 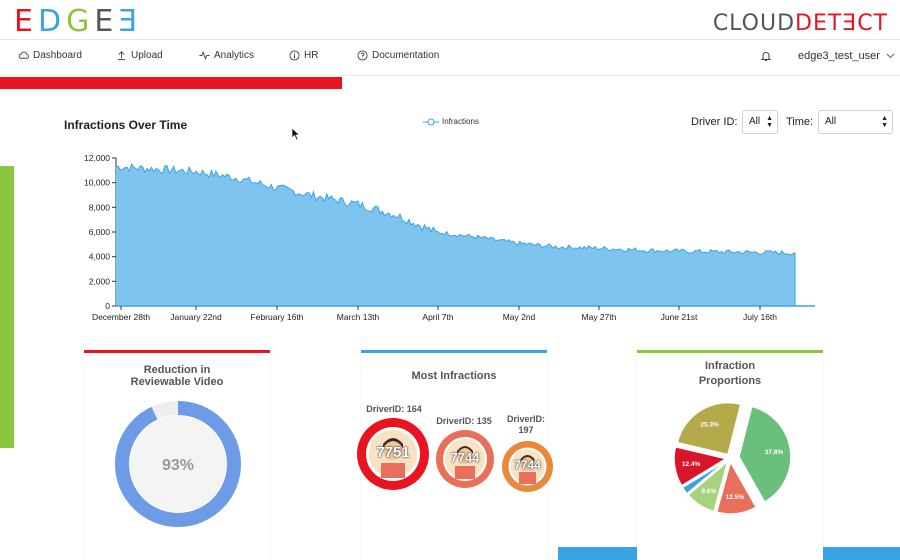 I want to click on driver-label: DriverID: 135, so click(x=464, y=421).